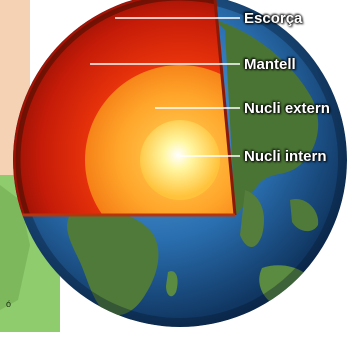 This screenshot has height=337, width=349. Describe the element at coordinates (9, 304) in the screenshot. I see `edge-text-fragment: ó` at that location.